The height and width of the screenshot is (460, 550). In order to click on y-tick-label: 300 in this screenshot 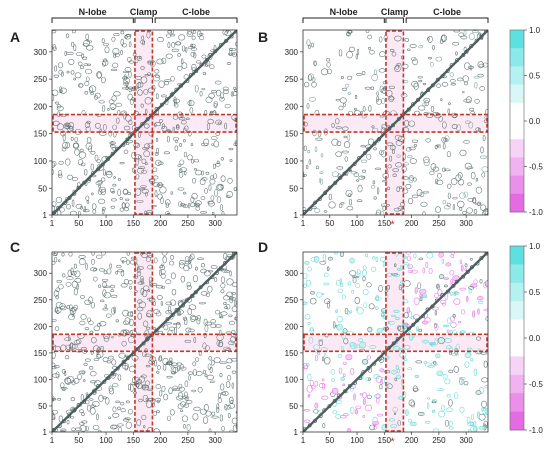, I will do `click(292, 273)`.